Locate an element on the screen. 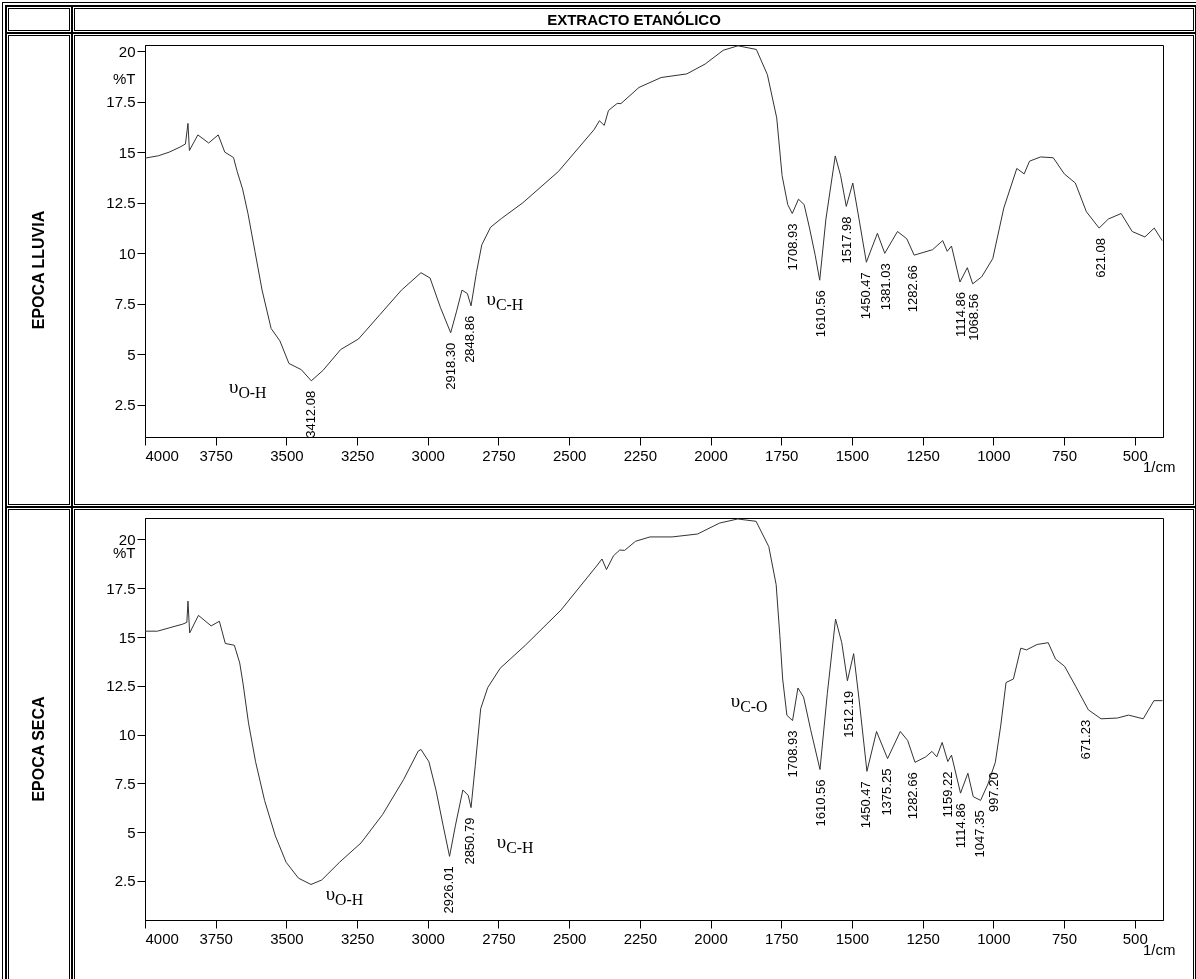 This screenshot has height=979, width=1196. annotation: 1068.56 is located at coordinates (973, 317).